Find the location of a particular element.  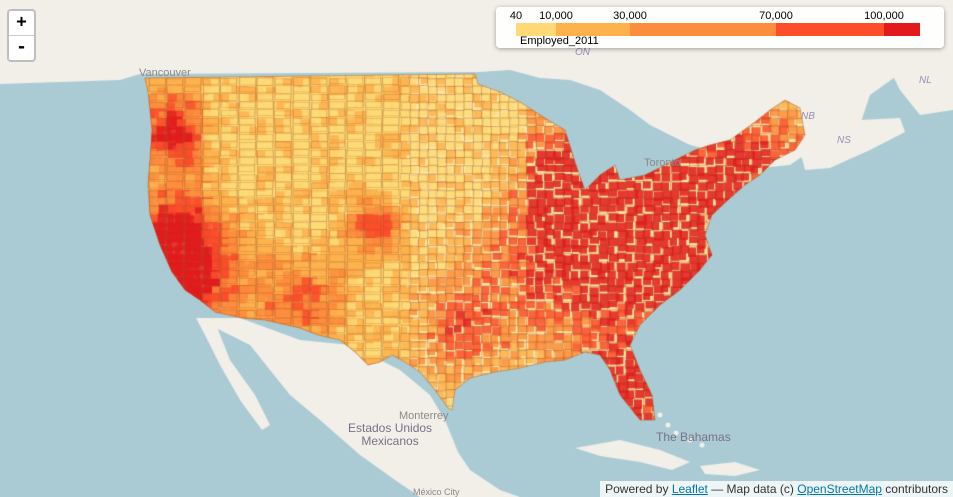

label-monterrey: Monterrey is located at coordinates (424, 416).